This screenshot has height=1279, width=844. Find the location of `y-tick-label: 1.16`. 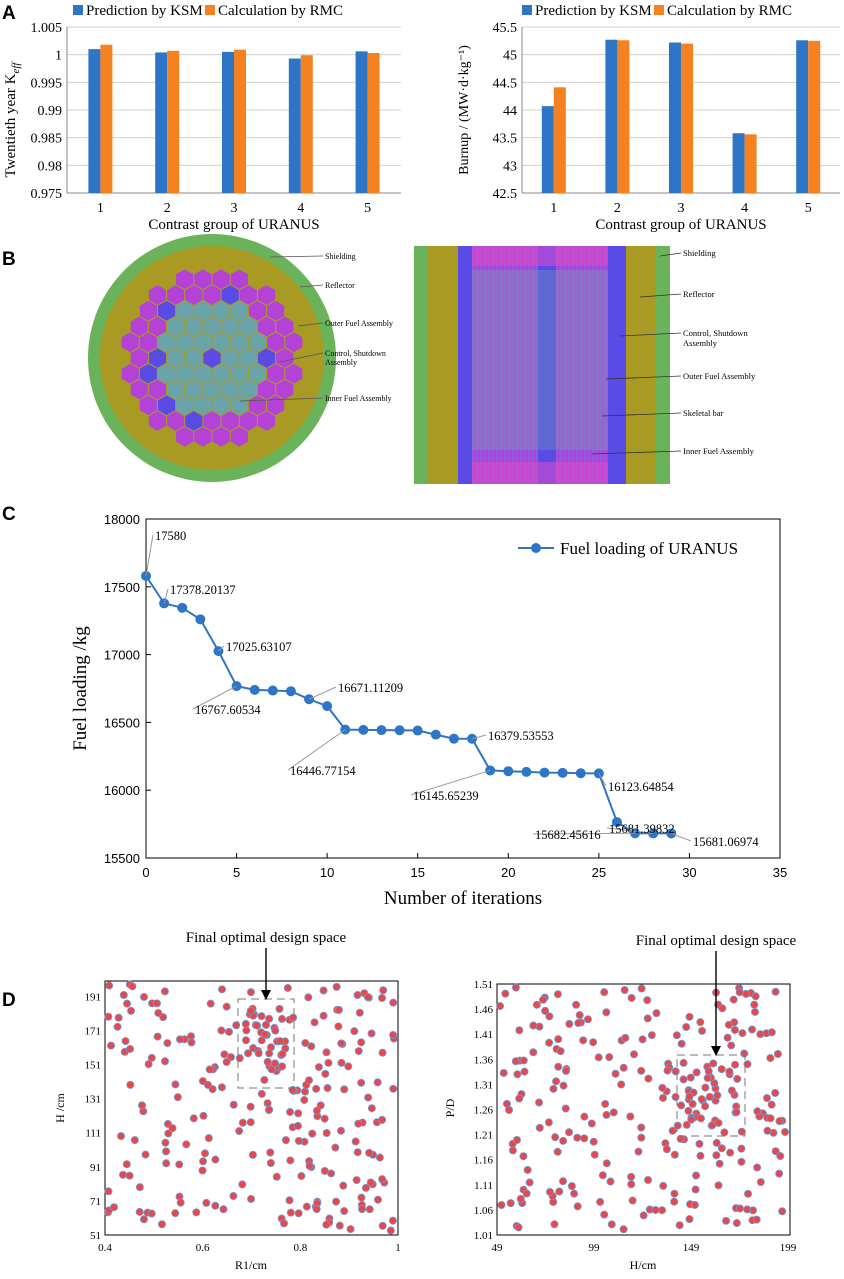

y-tick-label: 1.16 is located at coordinates (484, 1161).